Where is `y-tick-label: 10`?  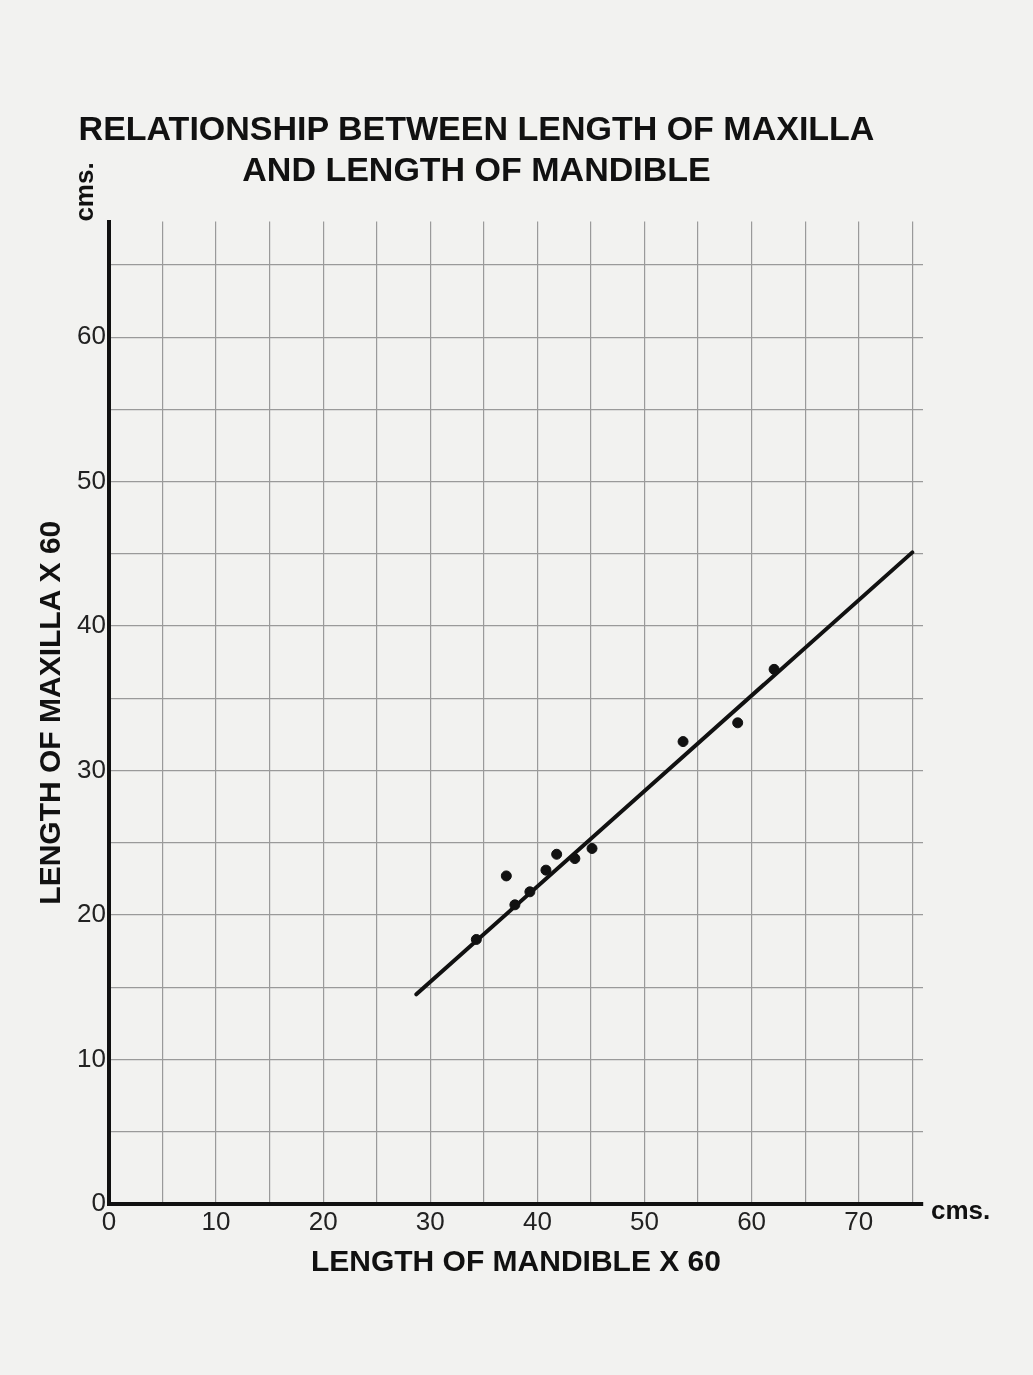 y-tick-label: 10 is located at coordinates (91, 1057).